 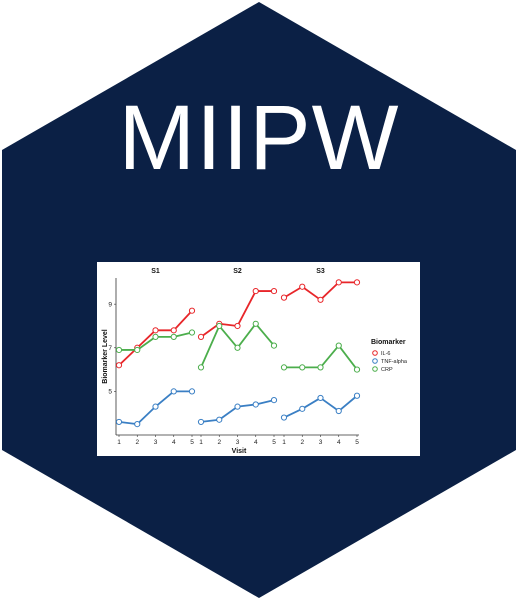 I want to click on series-line-tnf-alpha, so click(x=237, y=411).